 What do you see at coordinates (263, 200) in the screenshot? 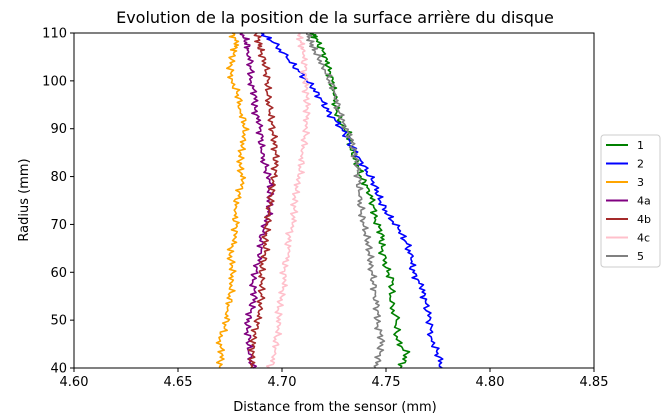
I see `series-line-4b` at bounding box center [263, 200].